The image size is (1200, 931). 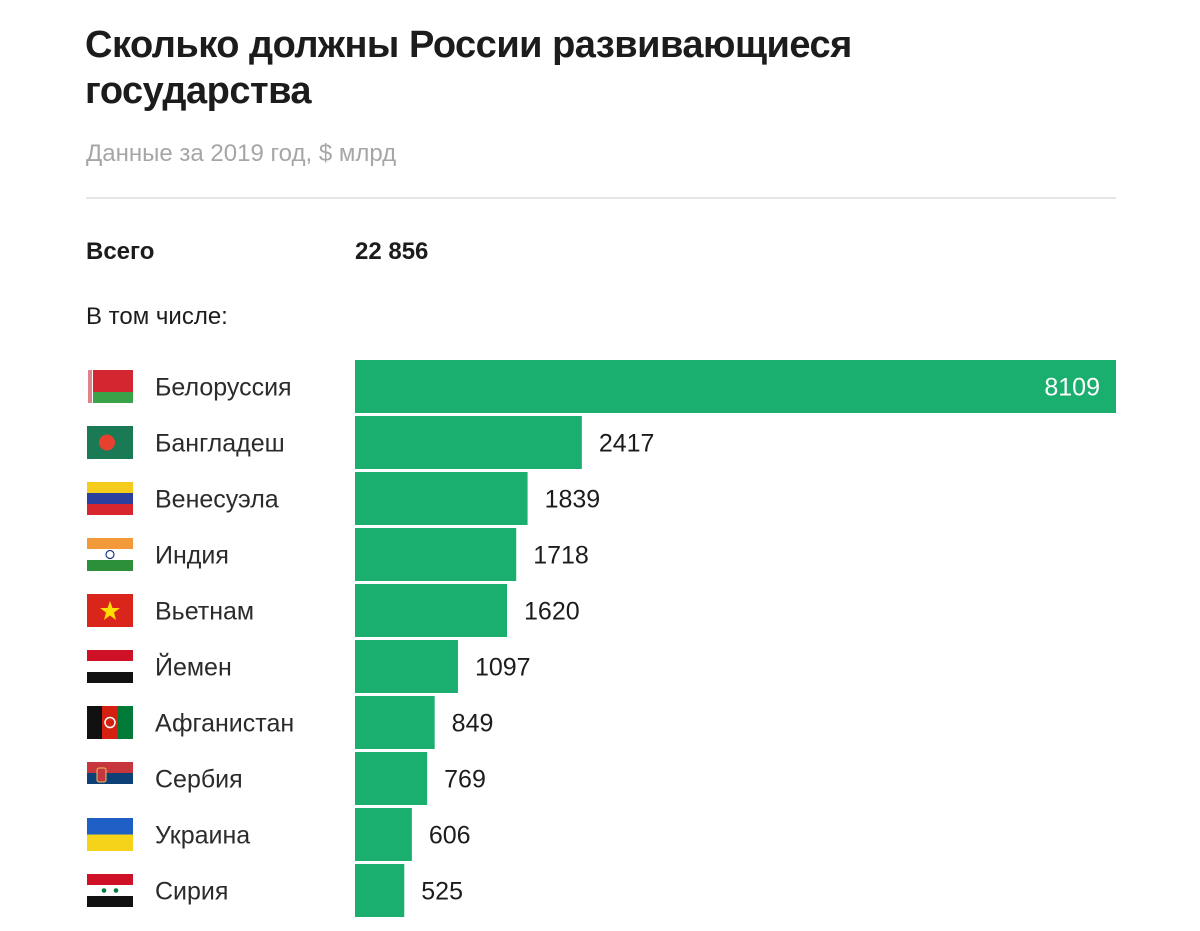 I want to click on category-label: Индия, so click(x=192, y=556).